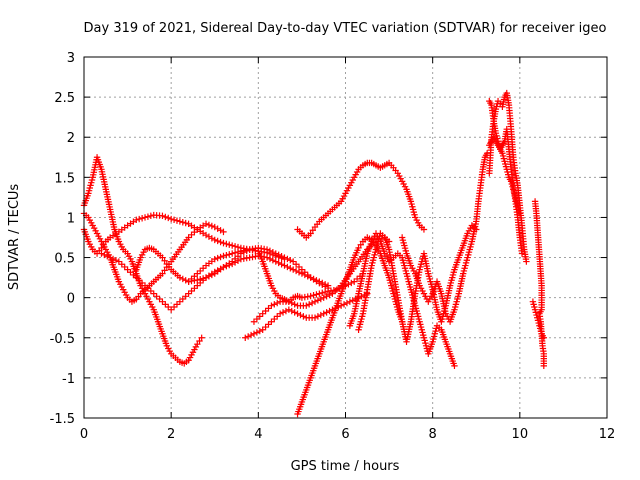 The height and width of the screenshot is (480, 640). I want to click on x-tick-label: 12, so click(607, 434).